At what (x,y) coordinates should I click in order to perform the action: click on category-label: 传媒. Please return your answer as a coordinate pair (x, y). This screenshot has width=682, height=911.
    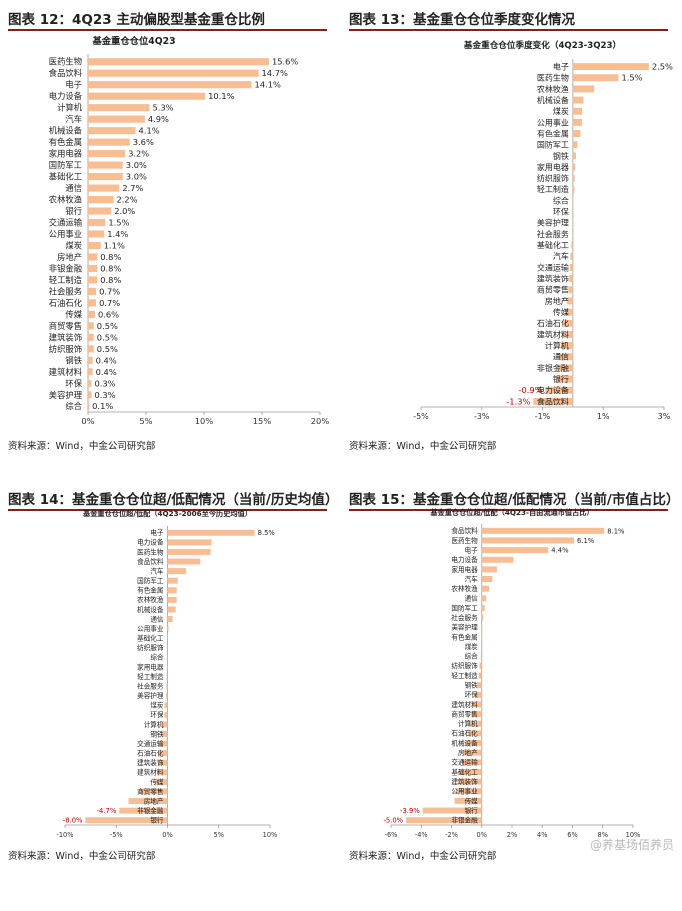
    Looking at the image, I should click on (561, 312).